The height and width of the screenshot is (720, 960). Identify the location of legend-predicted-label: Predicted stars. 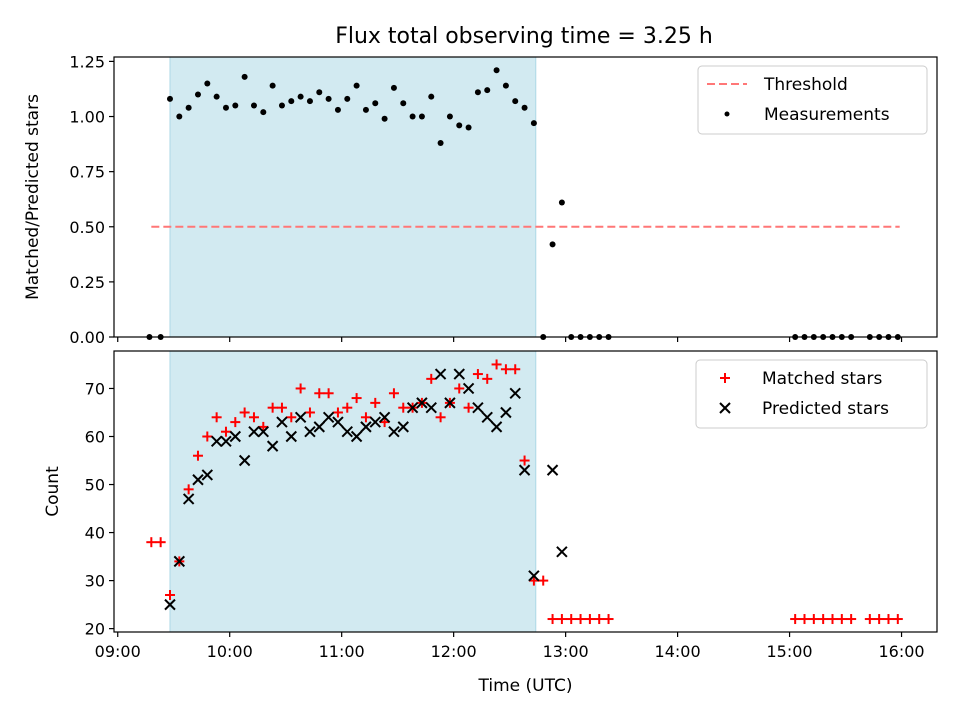
(825, 409).